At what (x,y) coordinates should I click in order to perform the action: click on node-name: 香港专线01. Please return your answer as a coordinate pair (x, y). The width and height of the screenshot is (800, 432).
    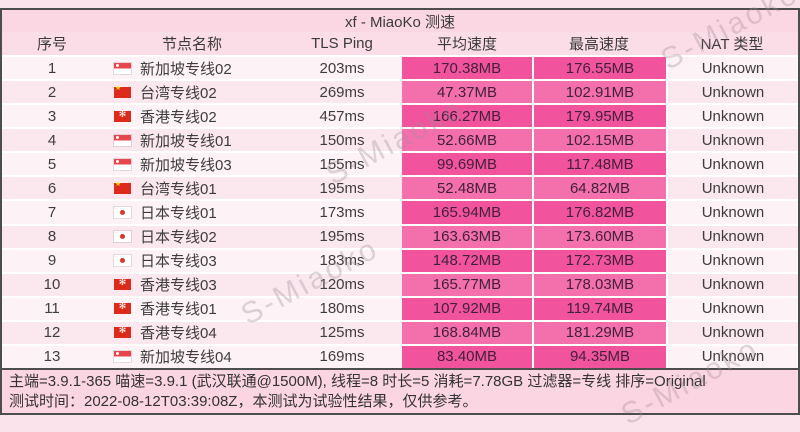
    Looking at the image, I should click on (178, 310).